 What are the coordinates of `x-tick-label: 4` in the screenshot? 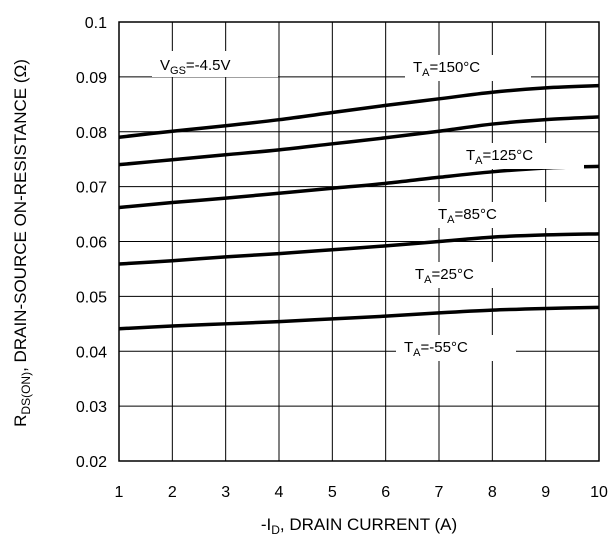 It's located at (279, 492).